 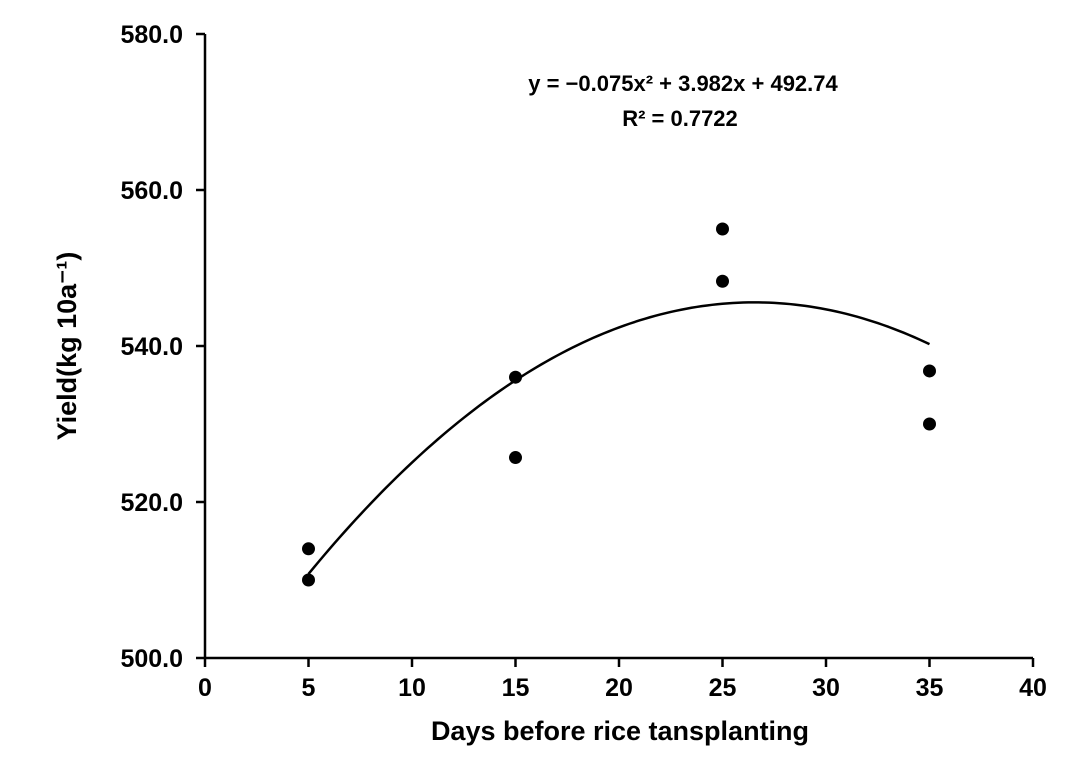 What do you see at coordinates (151, 503) in the screenshot?
I see `y-tick-label: 520.0` at bounding box center [151, 503].